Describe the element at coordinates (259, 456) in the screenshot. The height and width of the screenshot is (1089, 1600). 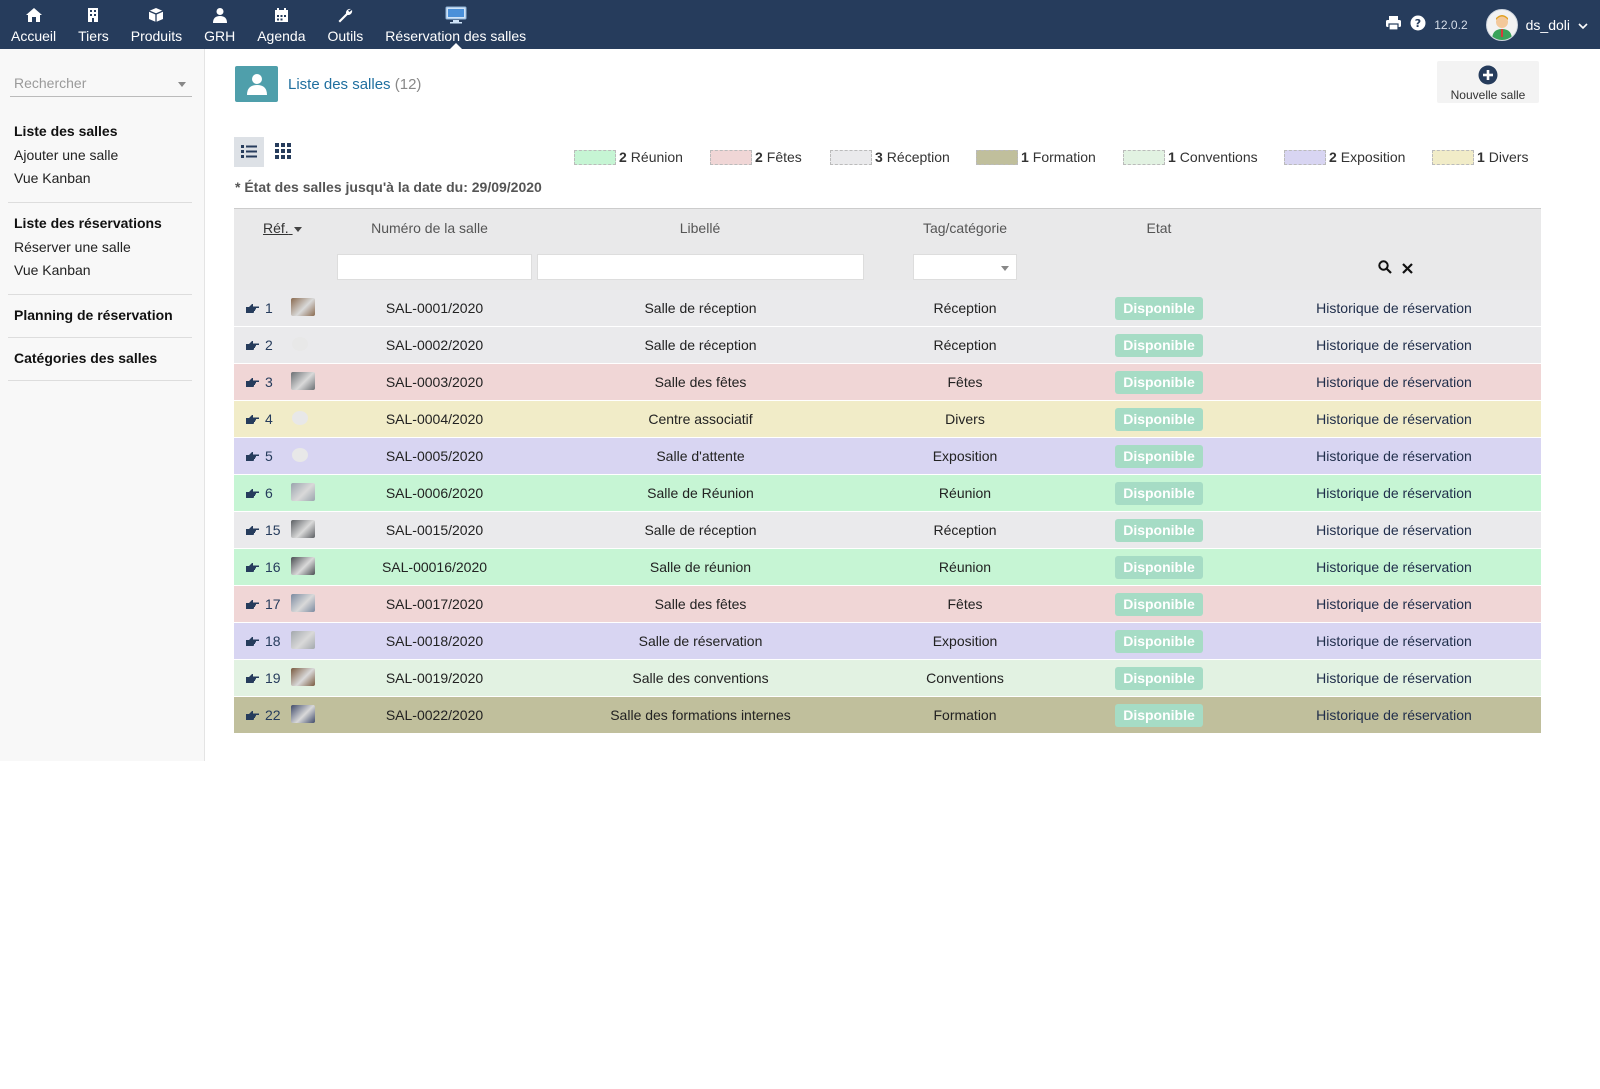
I see `room-ref-link: 5` at that location.